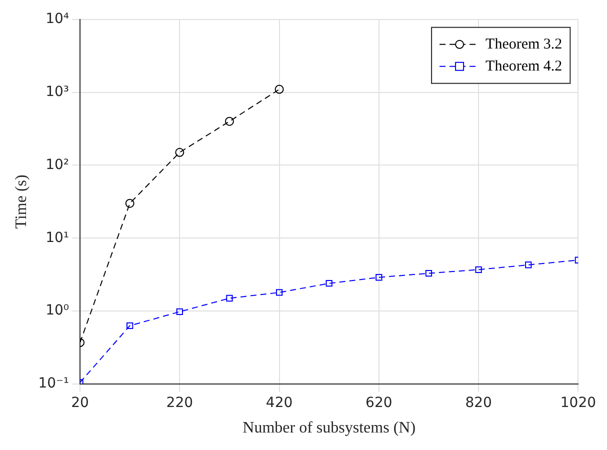 The width and height of the screenshot is (607, 450). Describe the element at coordinates (58, 310) in the screenshot. I see `y-tick-label: 10⁰` at that location.